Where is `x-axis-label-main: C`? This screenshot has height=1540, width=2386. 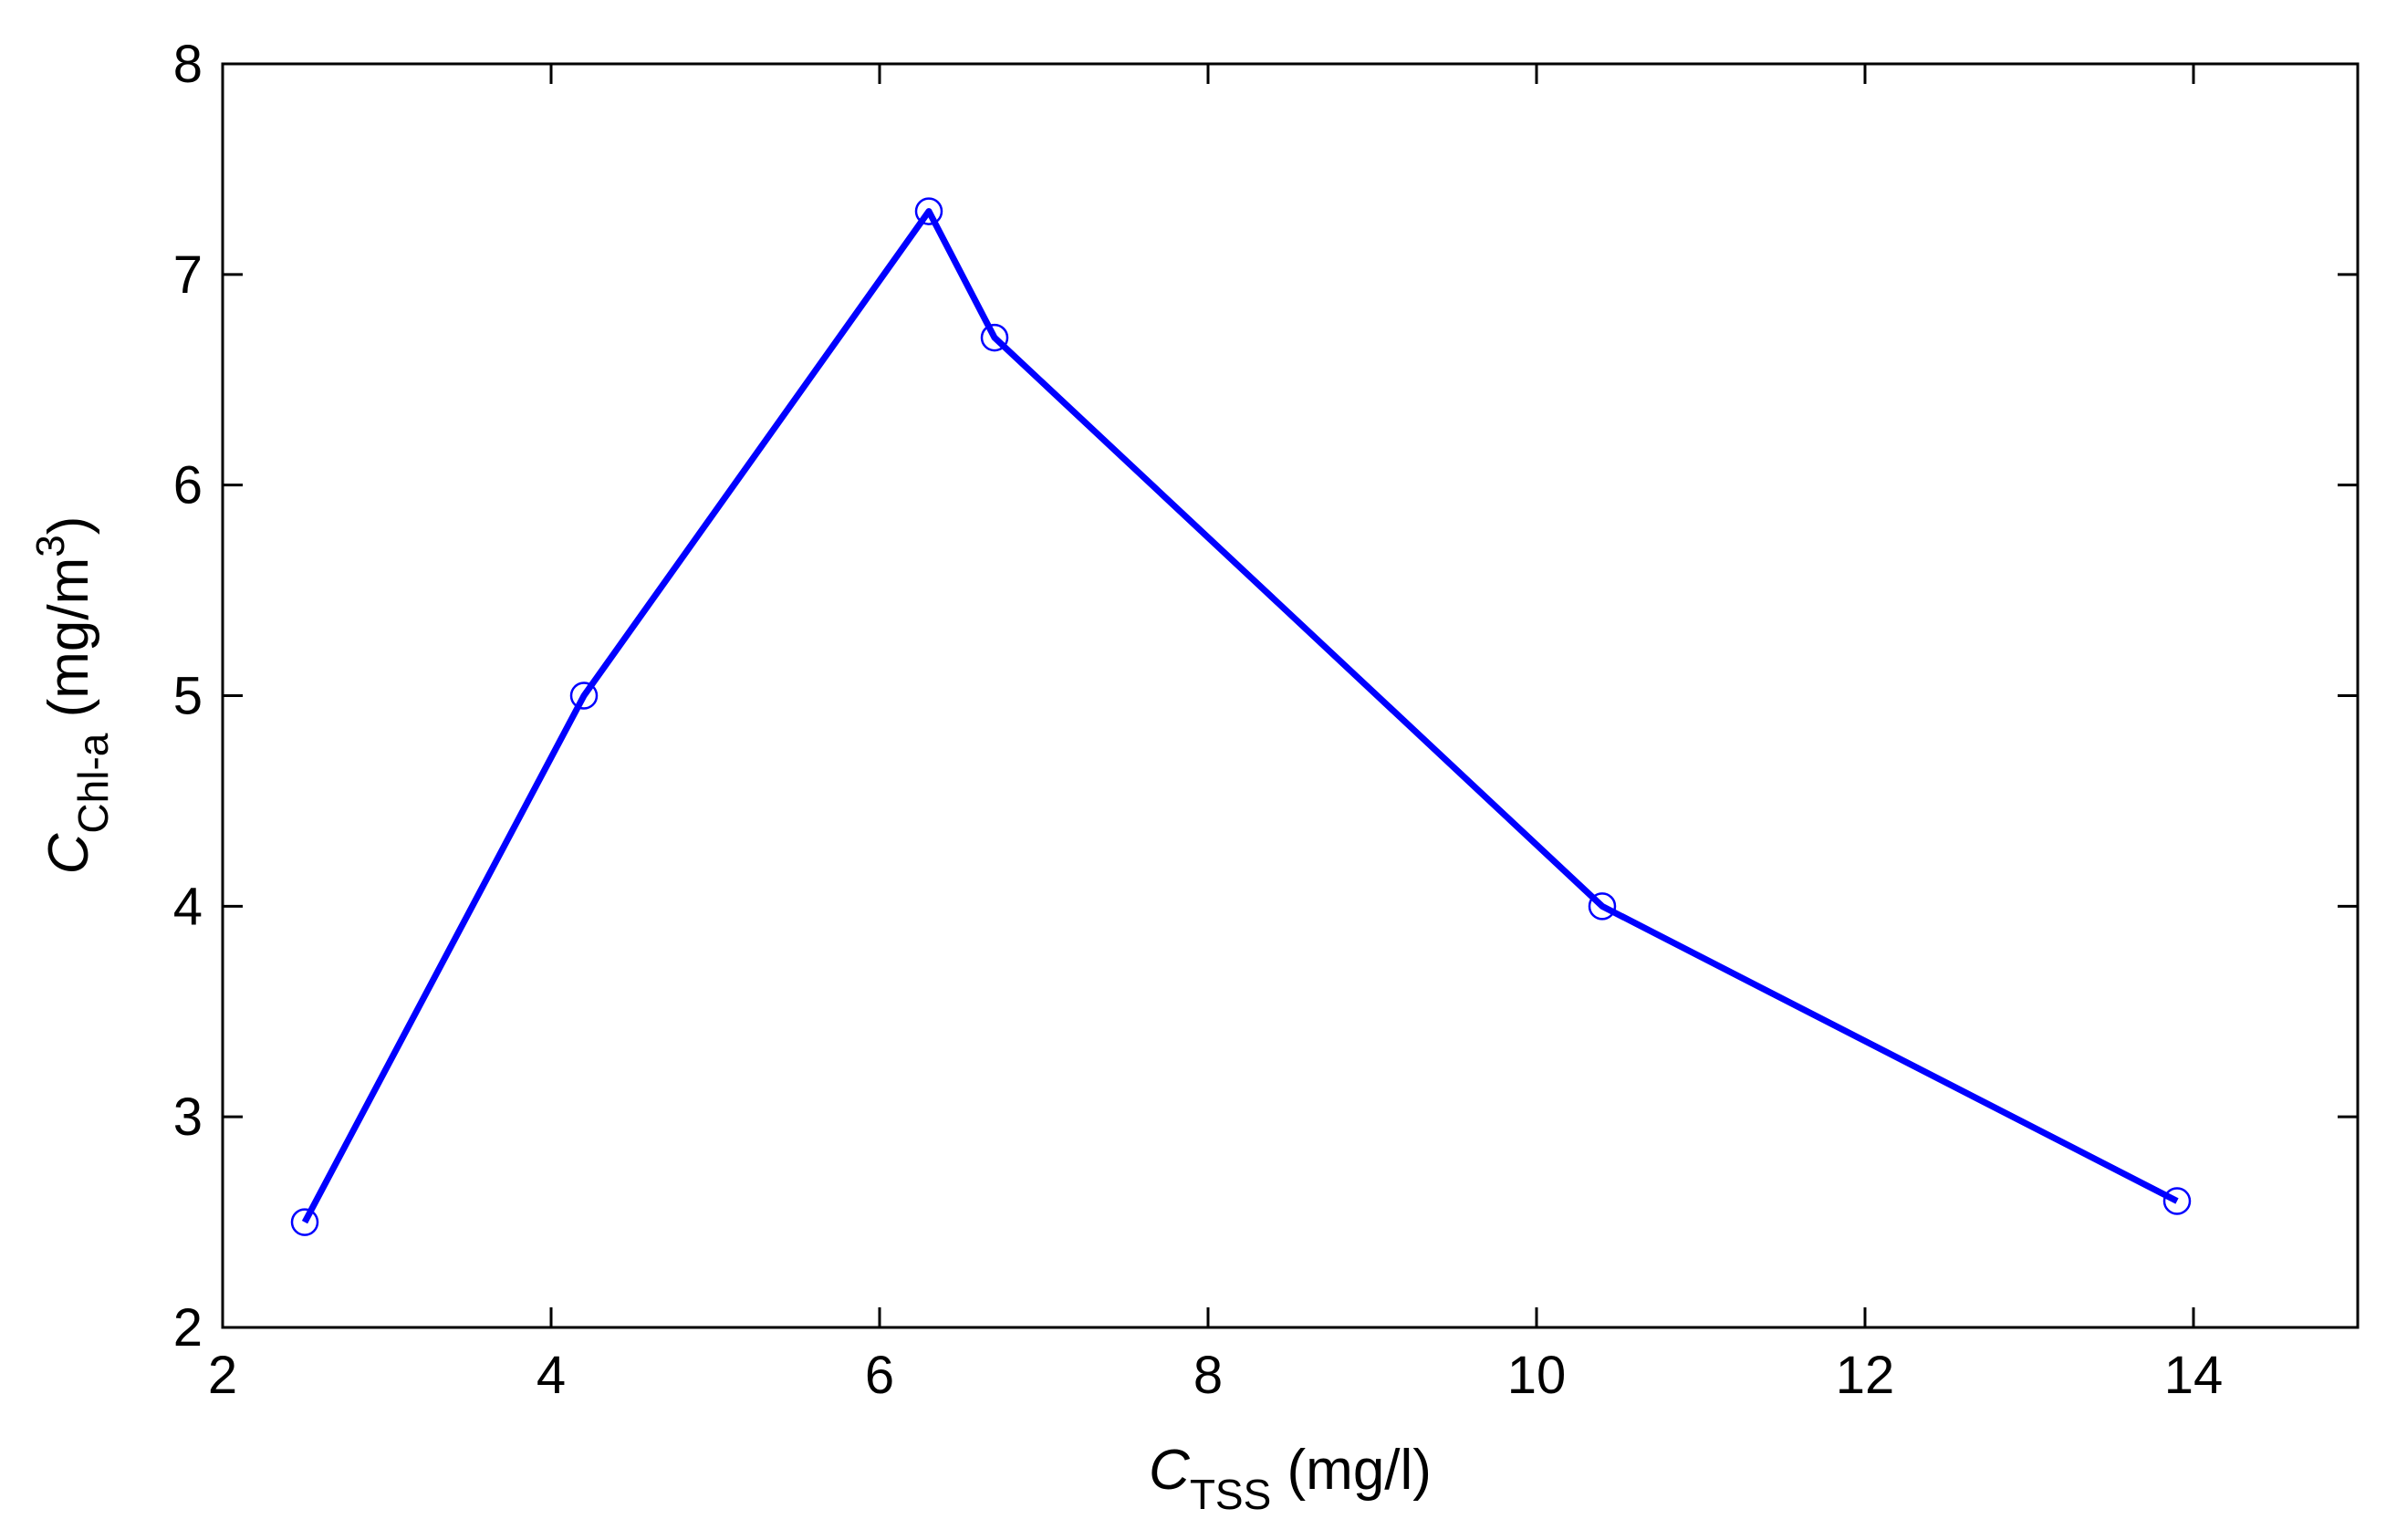 x-axis-label-main: C is located at coordinates (1170, 1470).